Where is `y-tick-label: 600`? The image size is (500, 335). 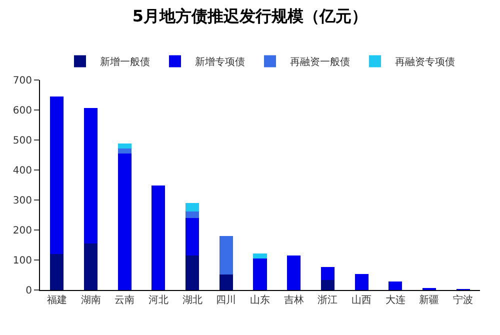
y-tick-label: 600 is located at coordinates (22, 111).